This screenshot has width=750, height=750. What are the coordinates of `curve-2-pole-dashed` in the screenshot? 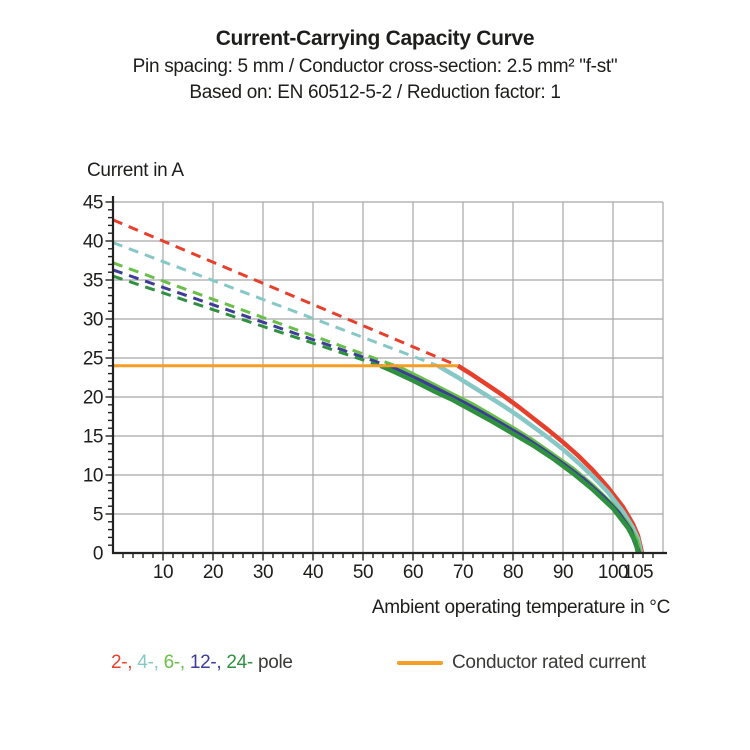 It's located at (285, 293).